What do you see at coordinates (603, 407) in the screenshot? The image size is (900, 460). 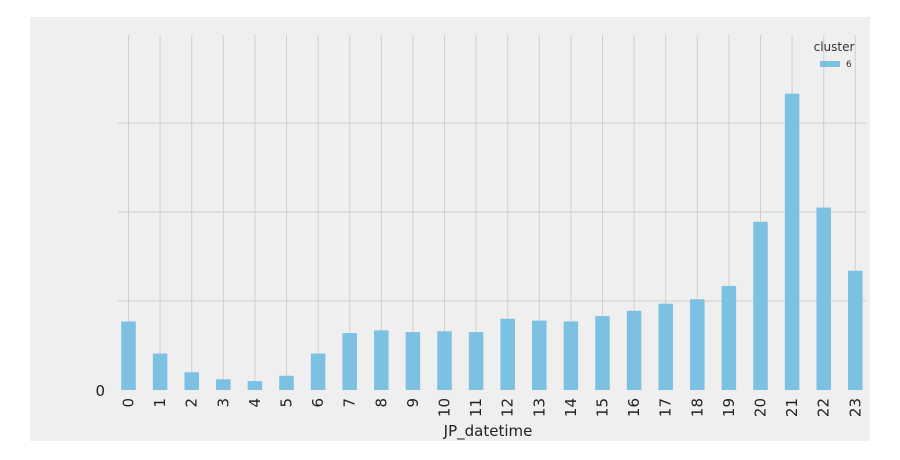 I see `x-tick-label: 15` at bounding box center [603, 407].